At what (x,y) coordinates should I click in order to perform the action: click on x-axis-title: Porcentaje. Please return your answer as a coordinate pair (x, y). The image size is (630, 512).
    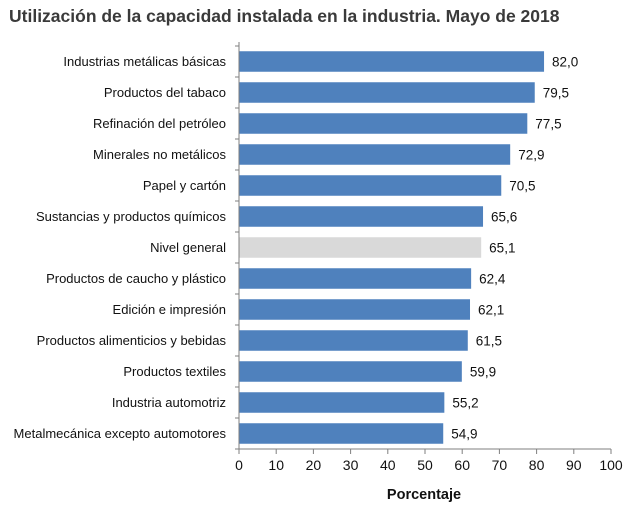
    Looking at the image, I should click on (424, 495).